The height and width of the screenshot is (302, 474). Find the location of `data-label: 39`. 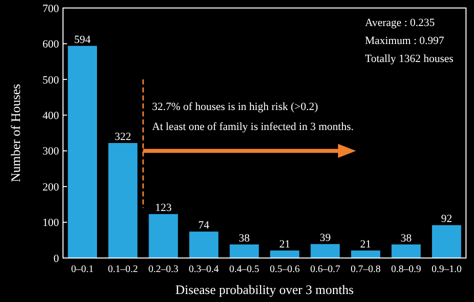

data-label: 39 is located at coordinates (326, 238).